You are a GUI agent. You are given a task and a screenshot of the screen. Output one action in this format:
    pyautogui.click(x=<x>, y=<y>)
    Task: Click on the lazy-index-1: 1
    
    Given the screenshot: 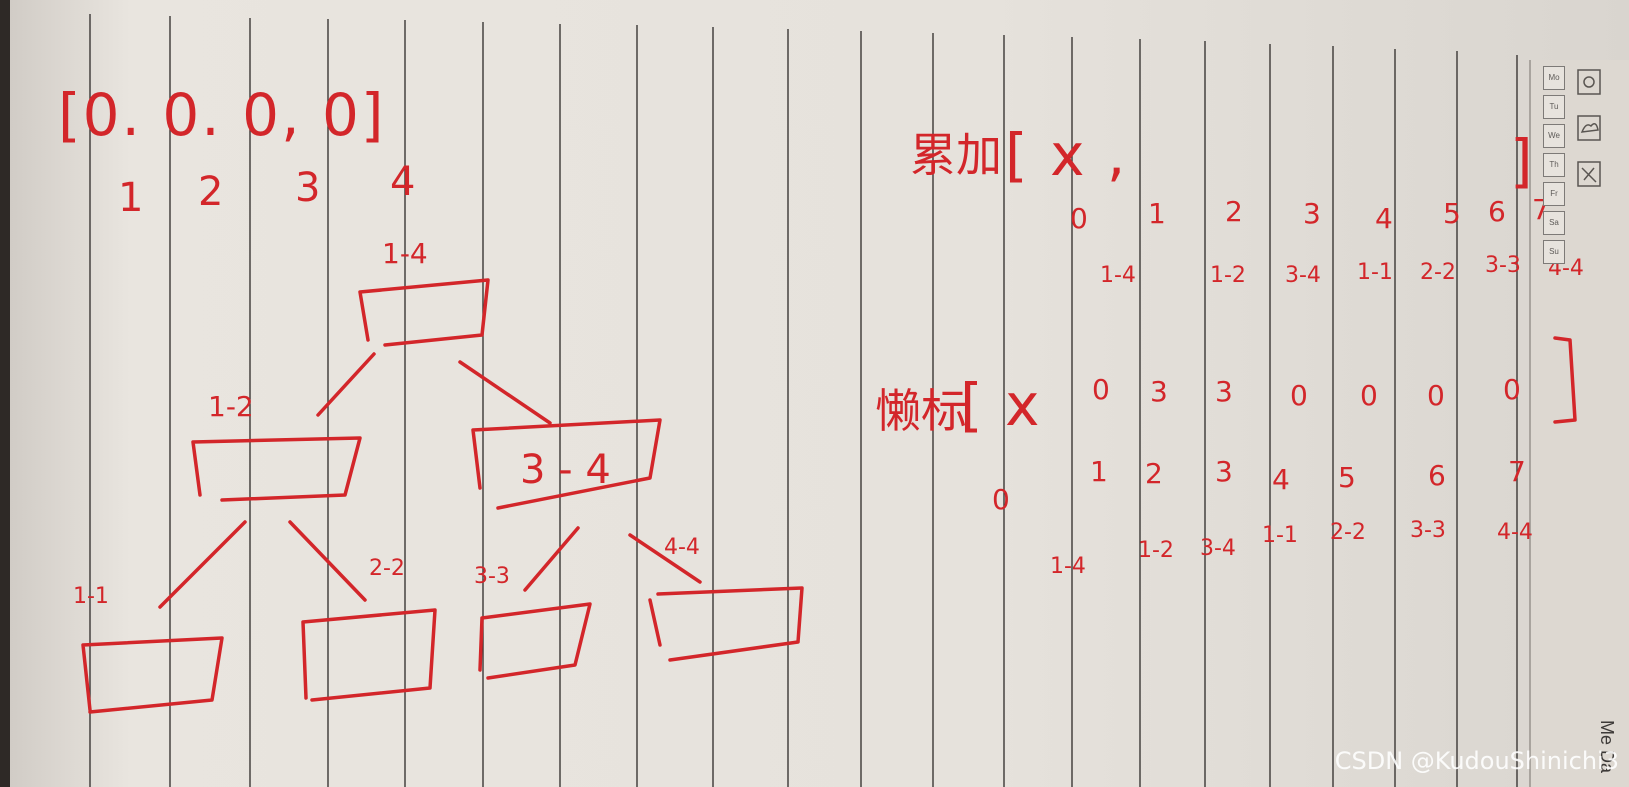 What is the action you would take?
    pyautogui.click(x=1099, y=471)
    